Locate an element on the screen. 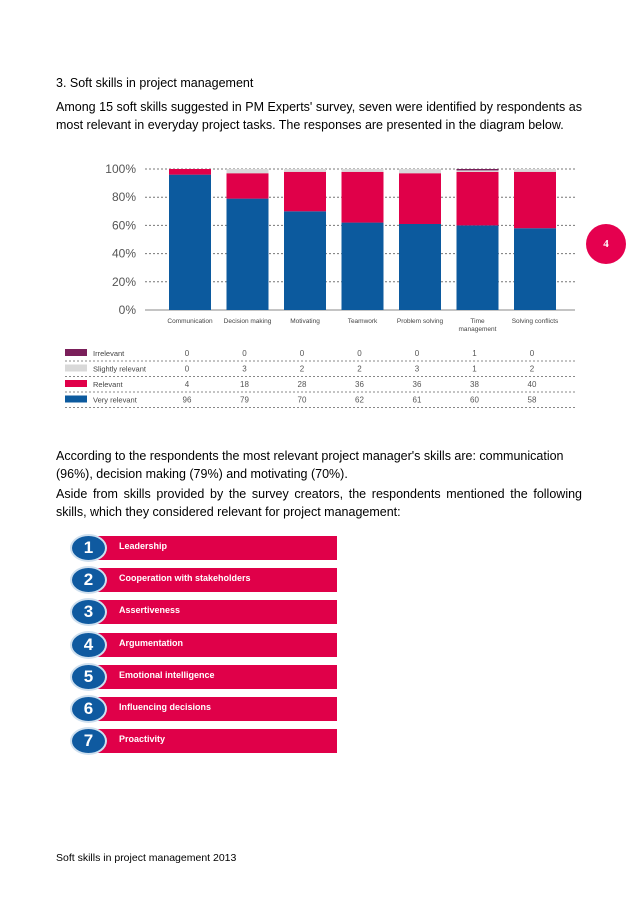  list-item: 6 Influencing decisions is located at coordinates (205, 708).